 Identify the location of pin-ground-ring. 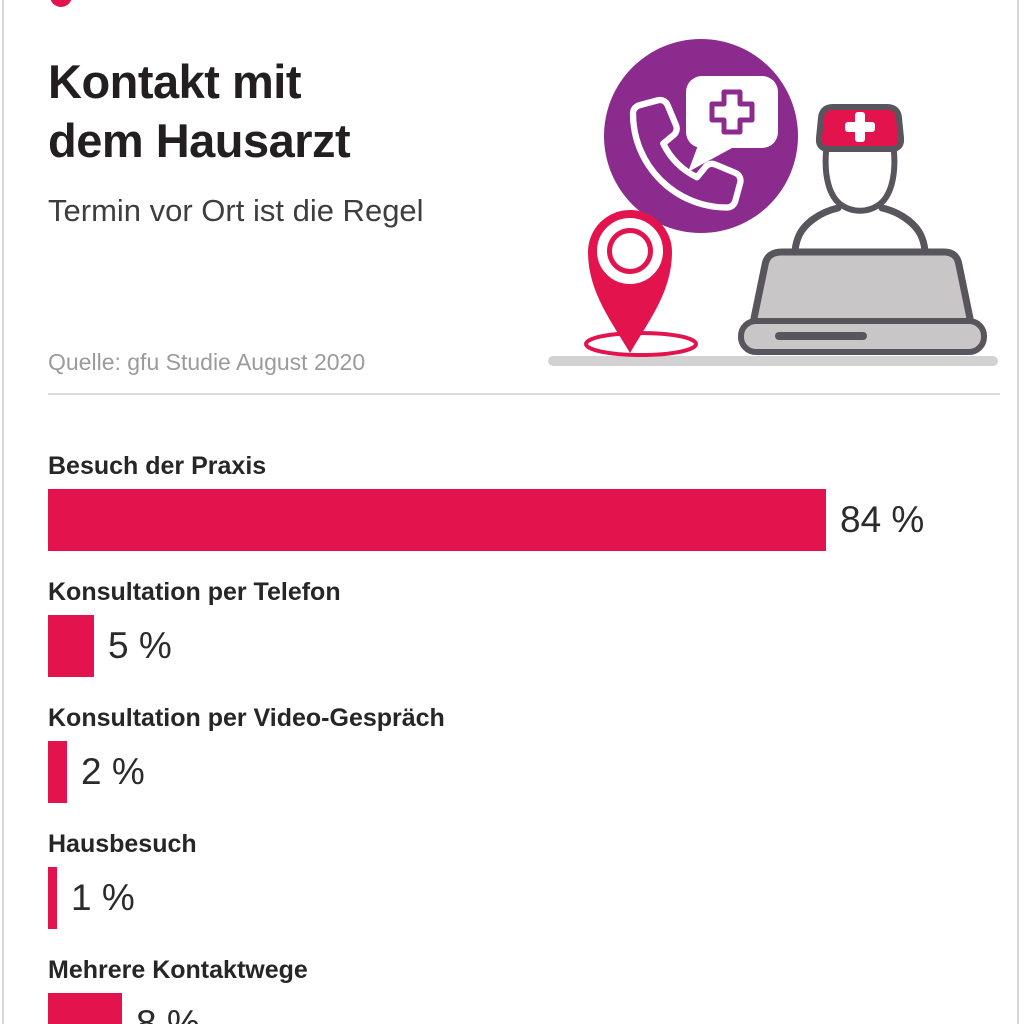
(641, 344).